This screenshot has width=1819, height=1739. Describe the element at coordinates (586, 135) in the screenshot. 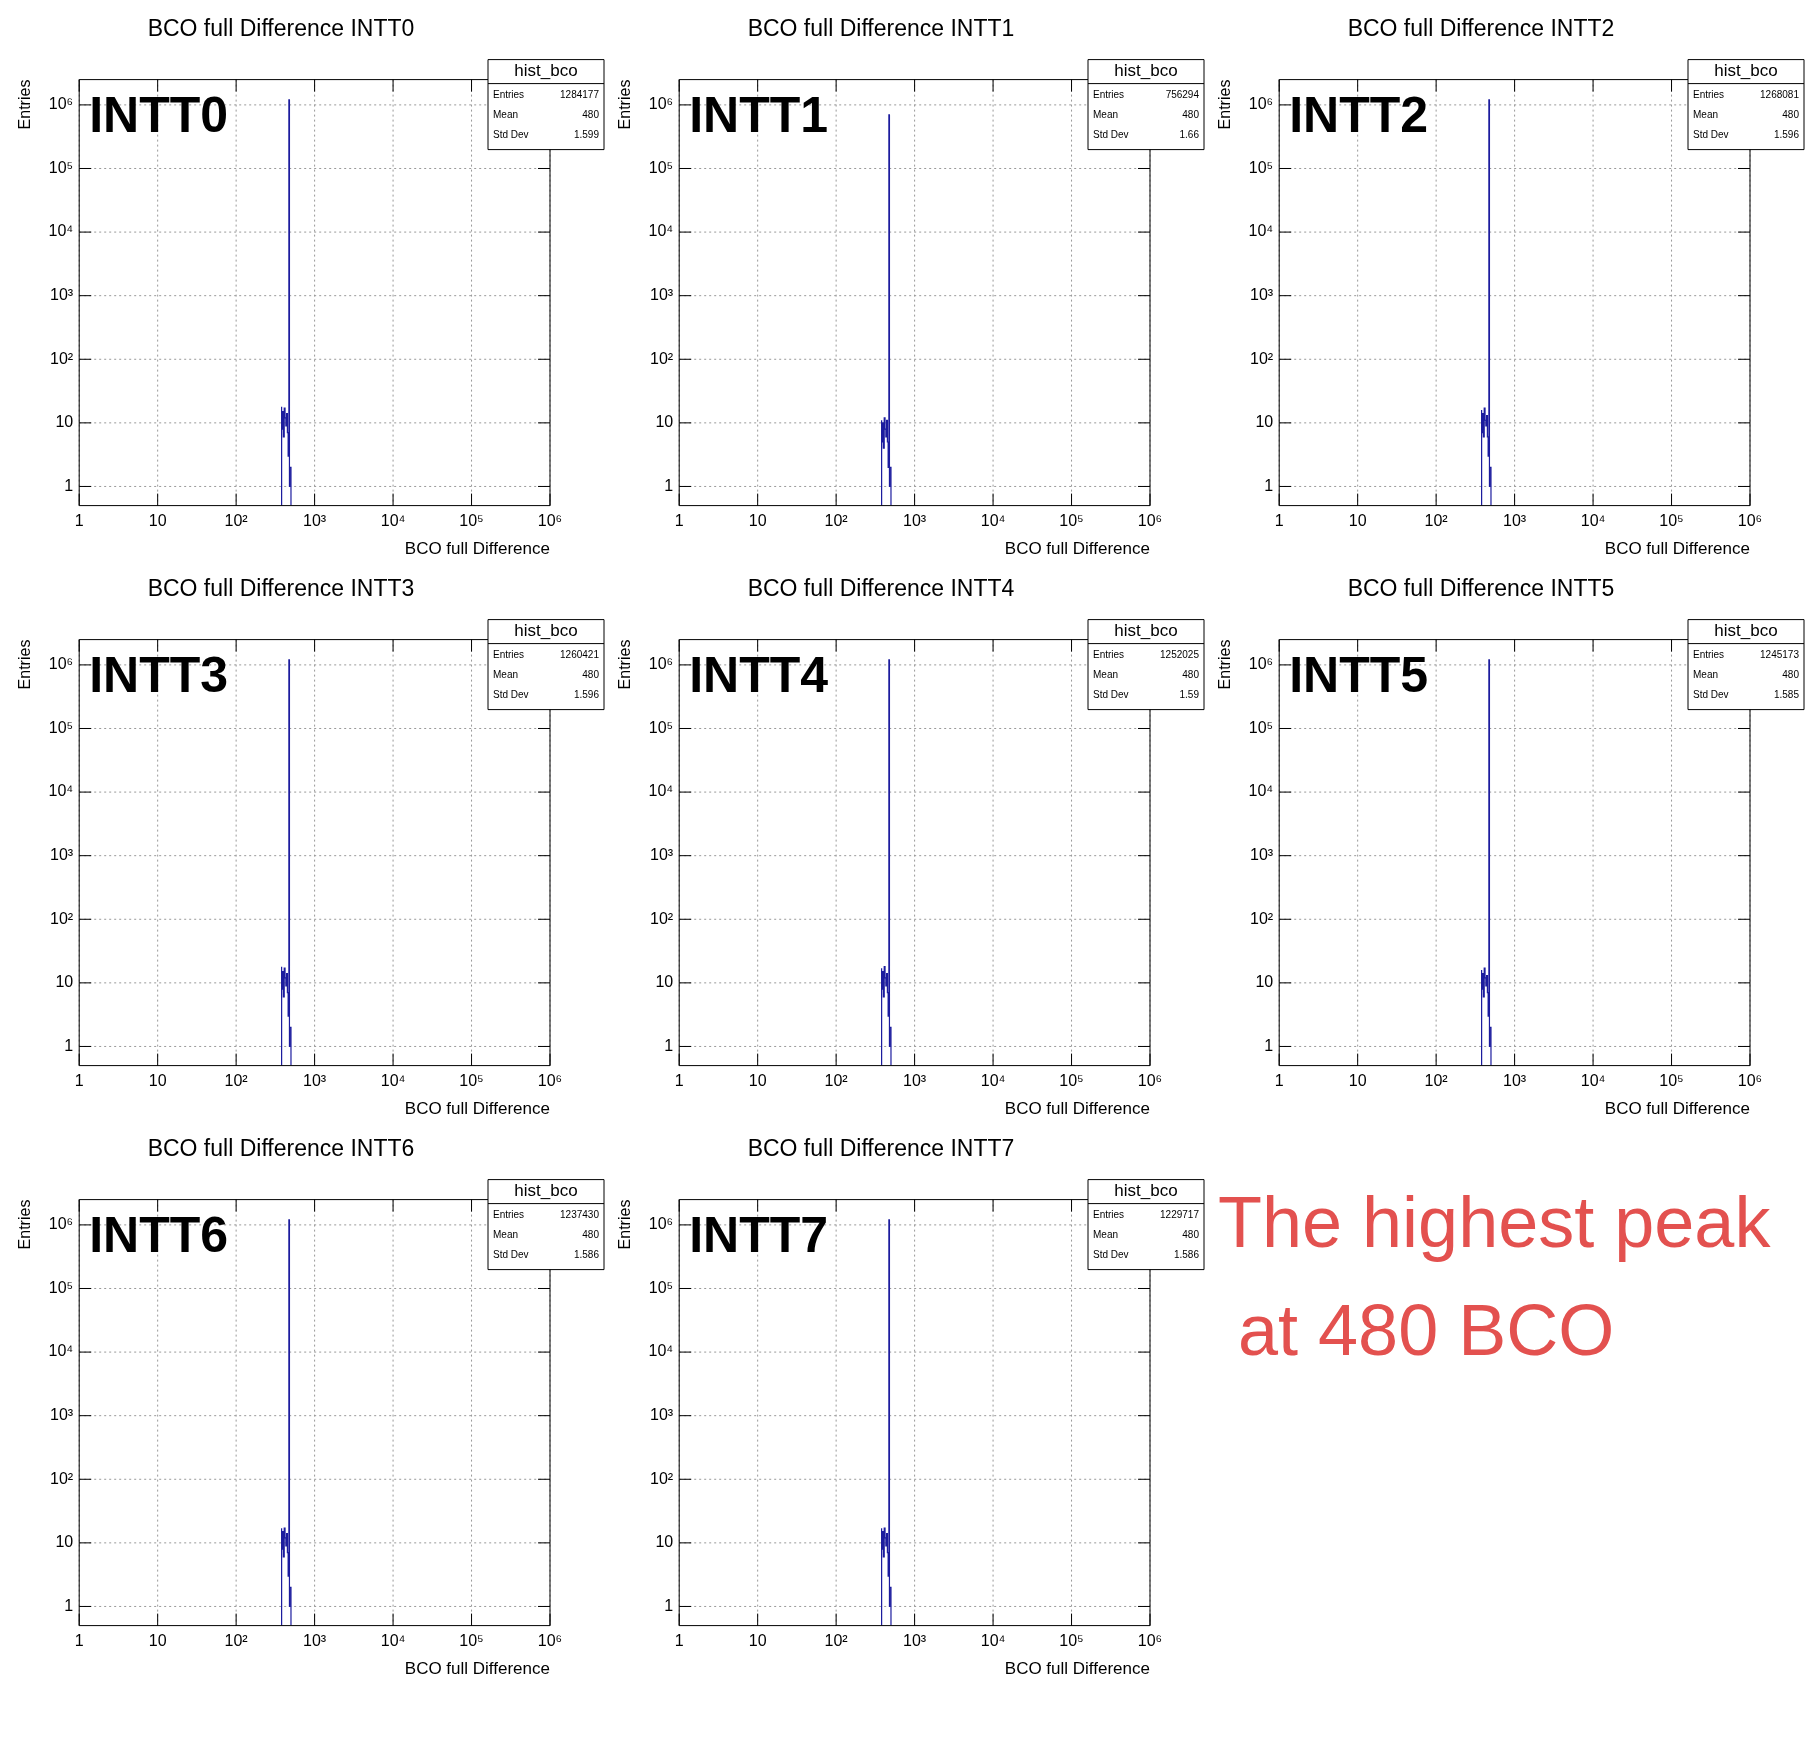

I see `text: 1.599` at that location.